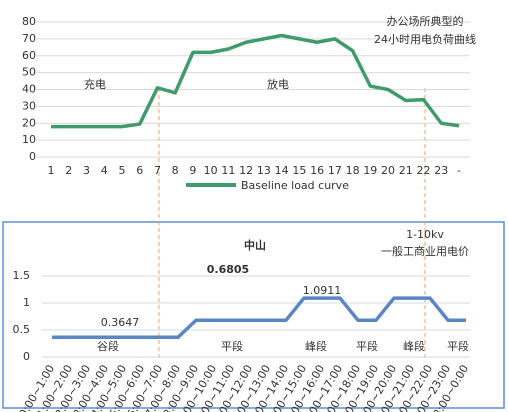  Describe the element at coordinates (95, 84) in the screenshot. I see `annotation: 充电` at that location.